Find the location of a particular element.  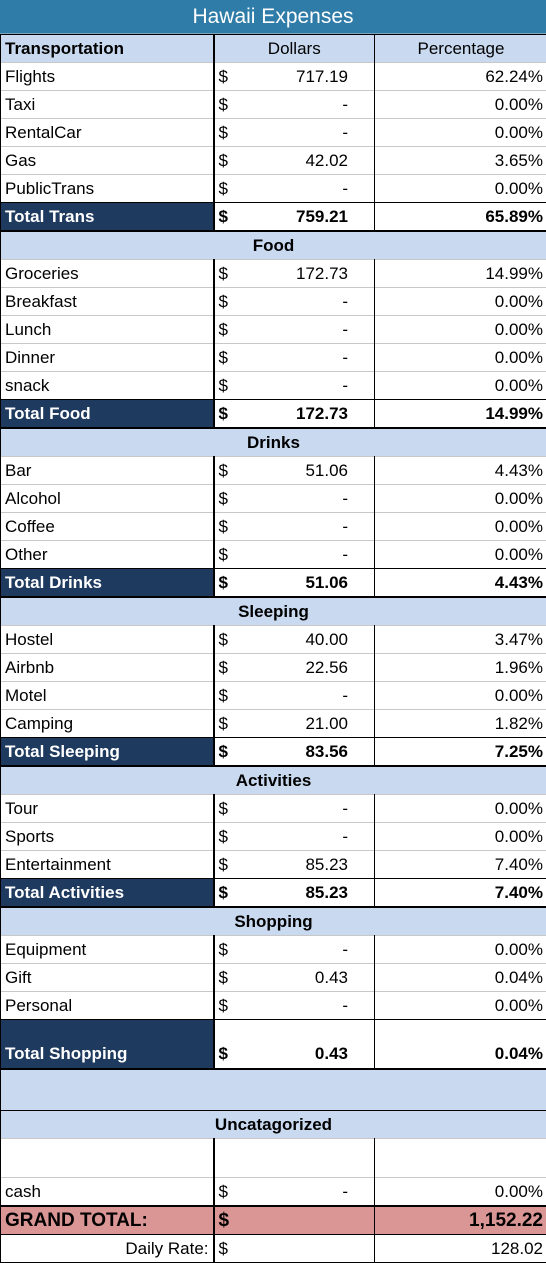

row-label: Sports is located at coordinates (107, 837).